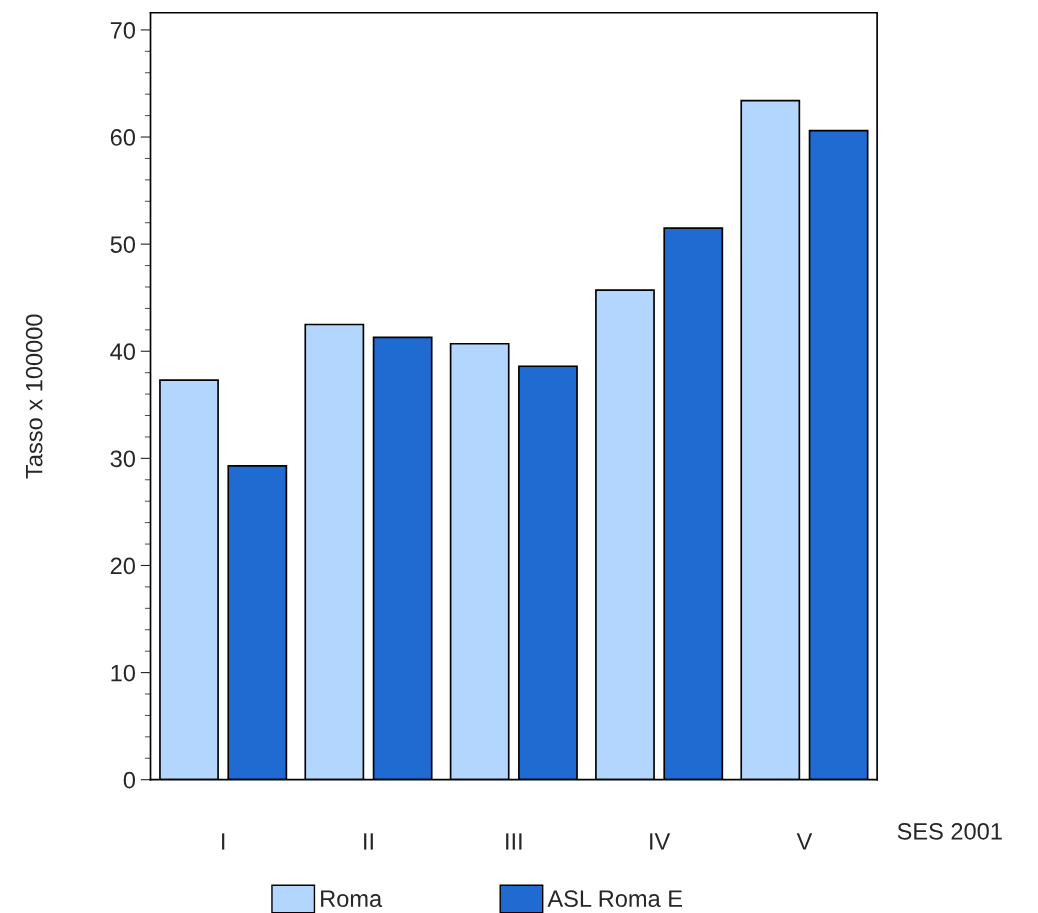  What do you see at coordinates (34, 396) in the screenshot?
I see `y-axis-title: Tasso x 100000` at bounding box center [34, 396].